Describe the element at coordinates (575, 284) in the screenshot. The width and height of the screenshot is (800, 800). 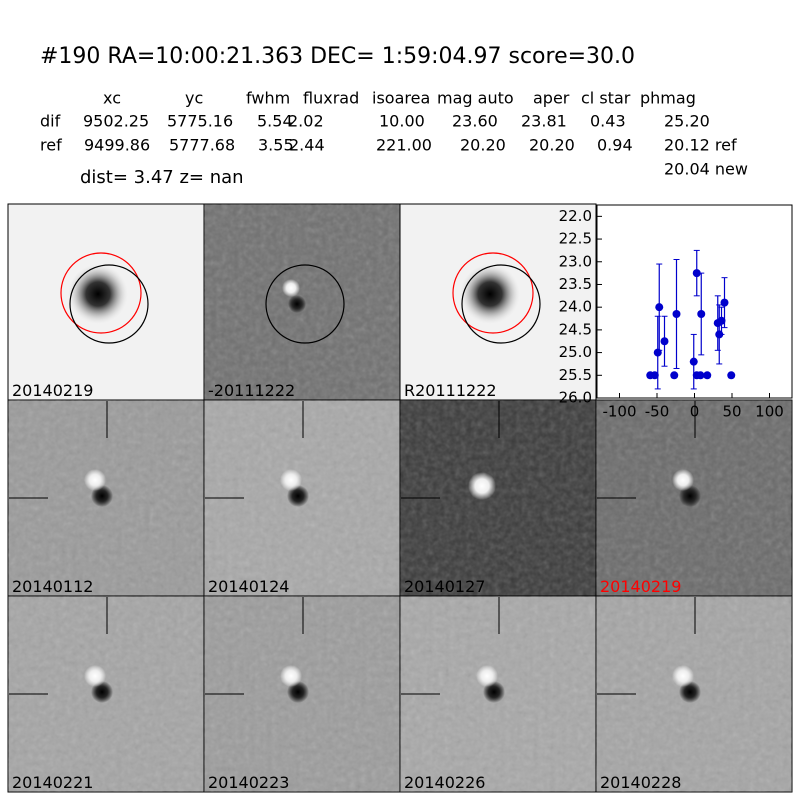
I see `y-tick-label: 23.5` at that location.